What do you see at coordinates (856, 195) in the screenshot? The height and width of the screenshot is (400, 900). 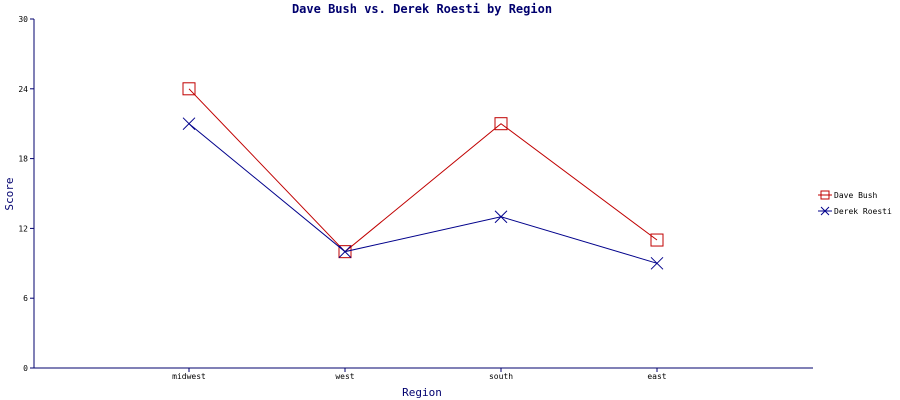 I see `legend-label: Dave Bush` at bounding box center [856, 195].